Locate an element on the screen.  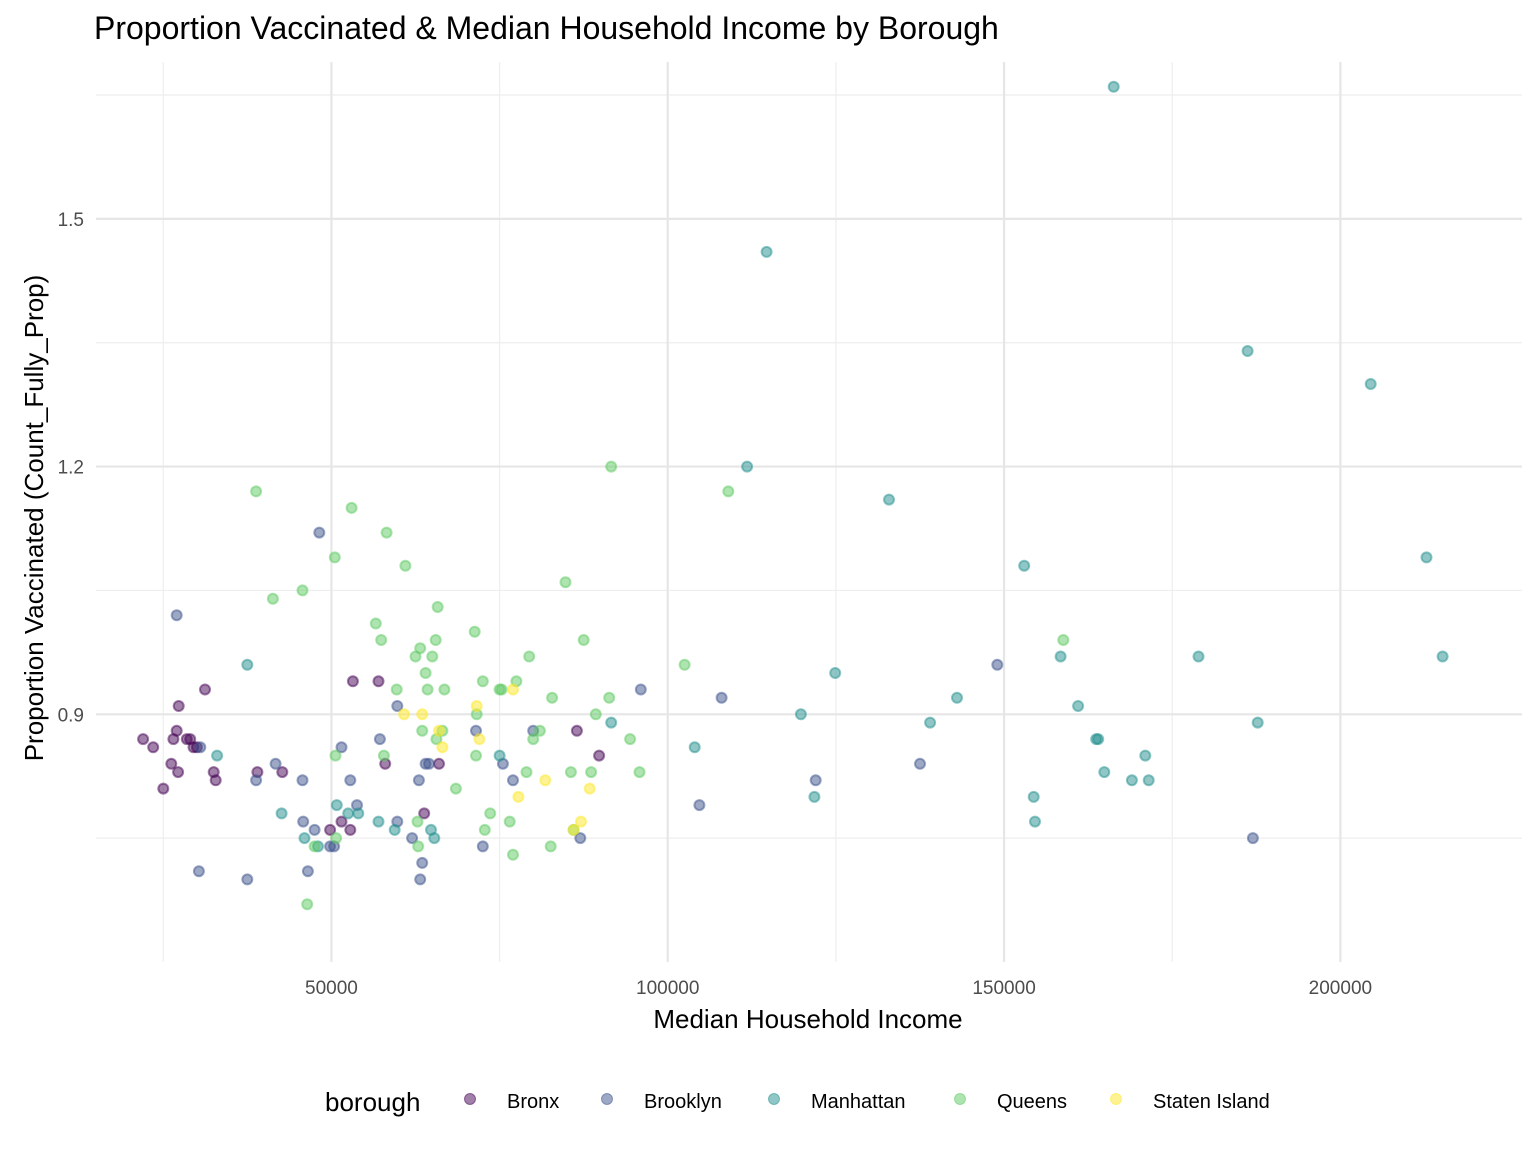
y-tick-label: 1.2 is located at coordinates (71, 468).